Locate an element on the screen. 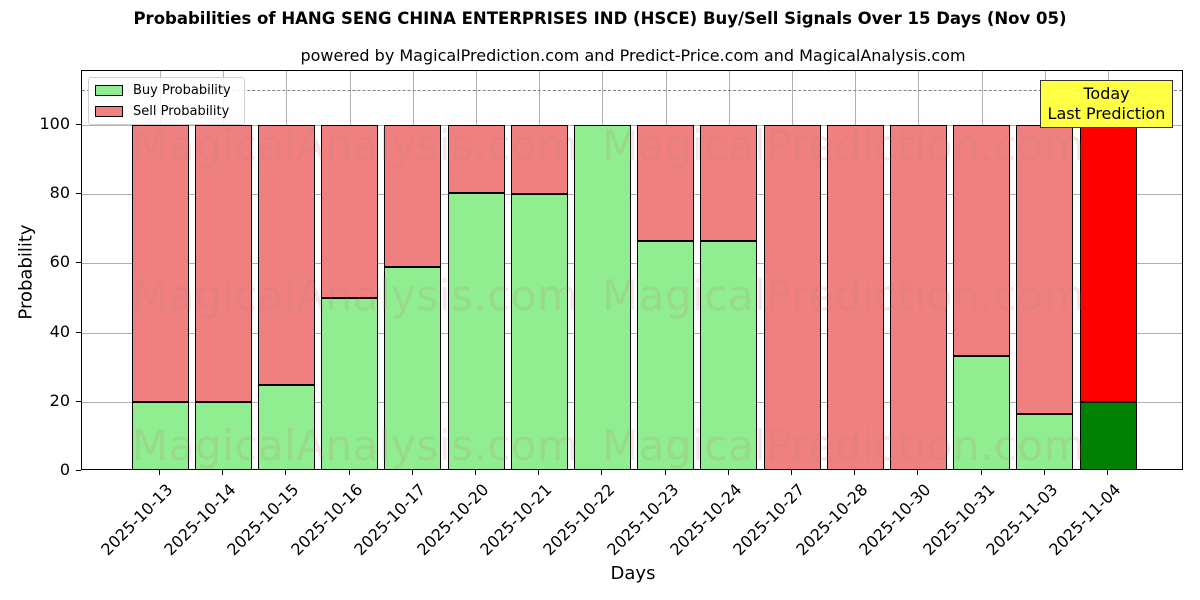 The height and width of the screenshot is (600, 1200). x-axis-title: Days is located at coordinates (633, 573).